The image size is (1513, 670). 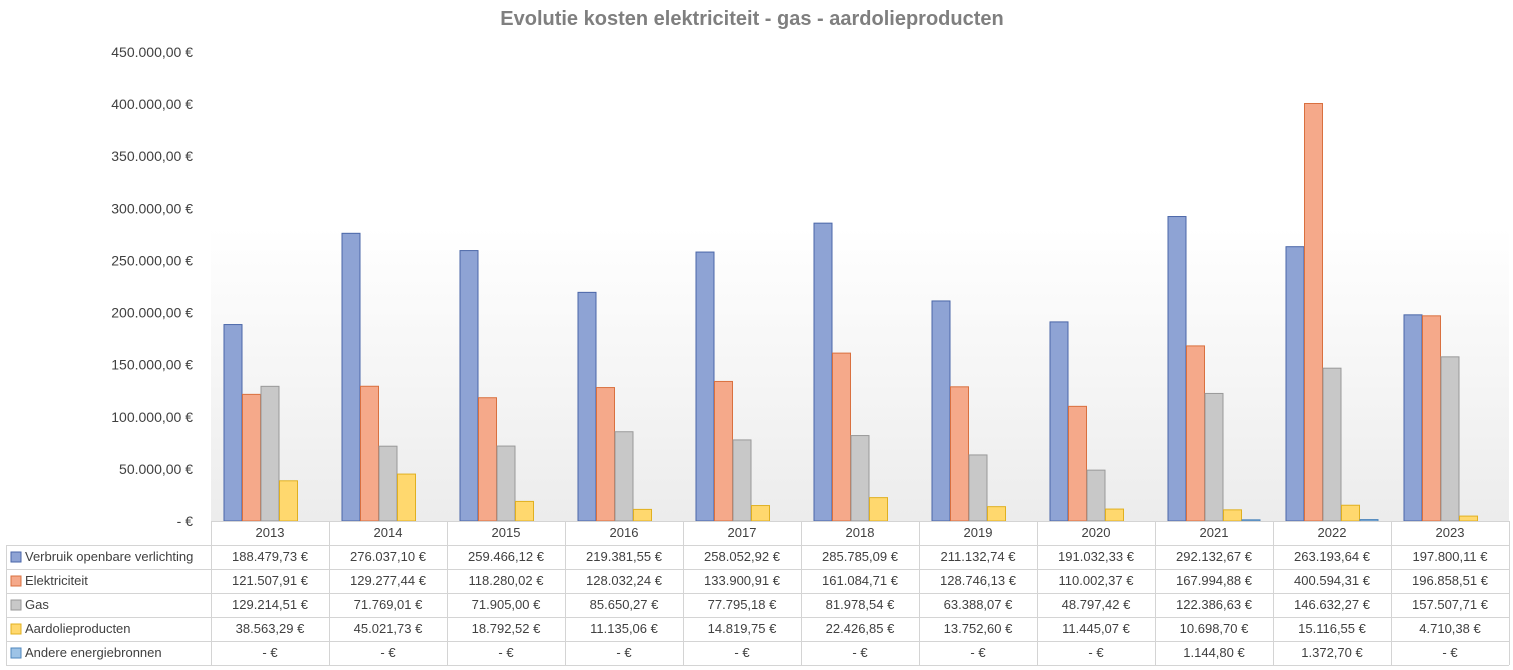 I want to click on bar-elektriciteit-2019, so click(x=959, y=454).